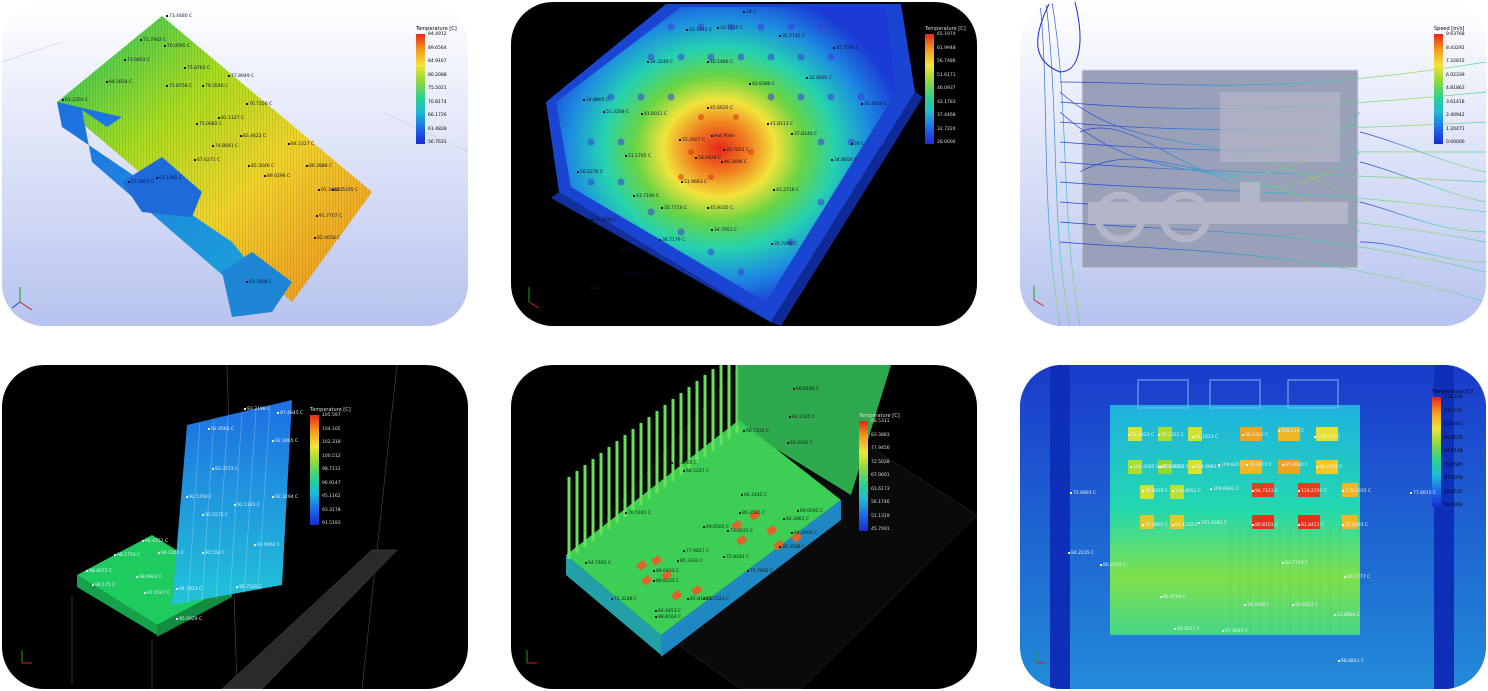 Image resolution: width=1488 pixels, height=691 pixels. I want to click on probe-label: 71.7902 C, so click(153, 40).